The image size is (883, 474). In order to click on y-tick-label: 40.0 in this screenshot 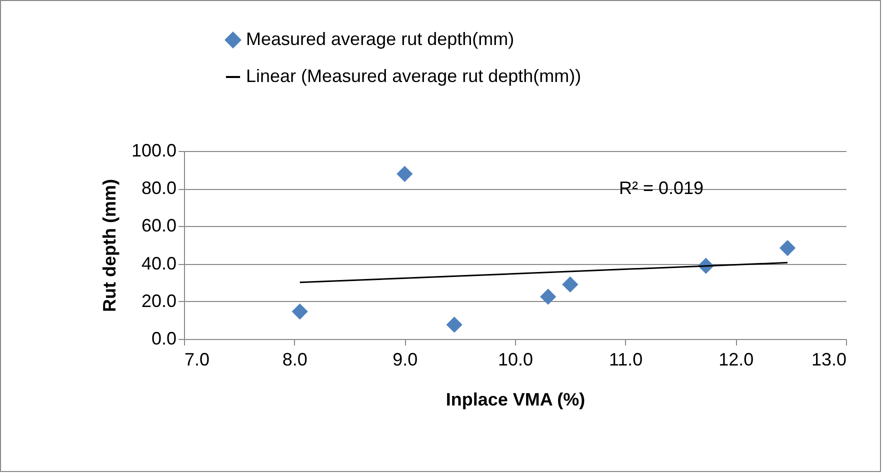, I will do `click(158, 263)`.